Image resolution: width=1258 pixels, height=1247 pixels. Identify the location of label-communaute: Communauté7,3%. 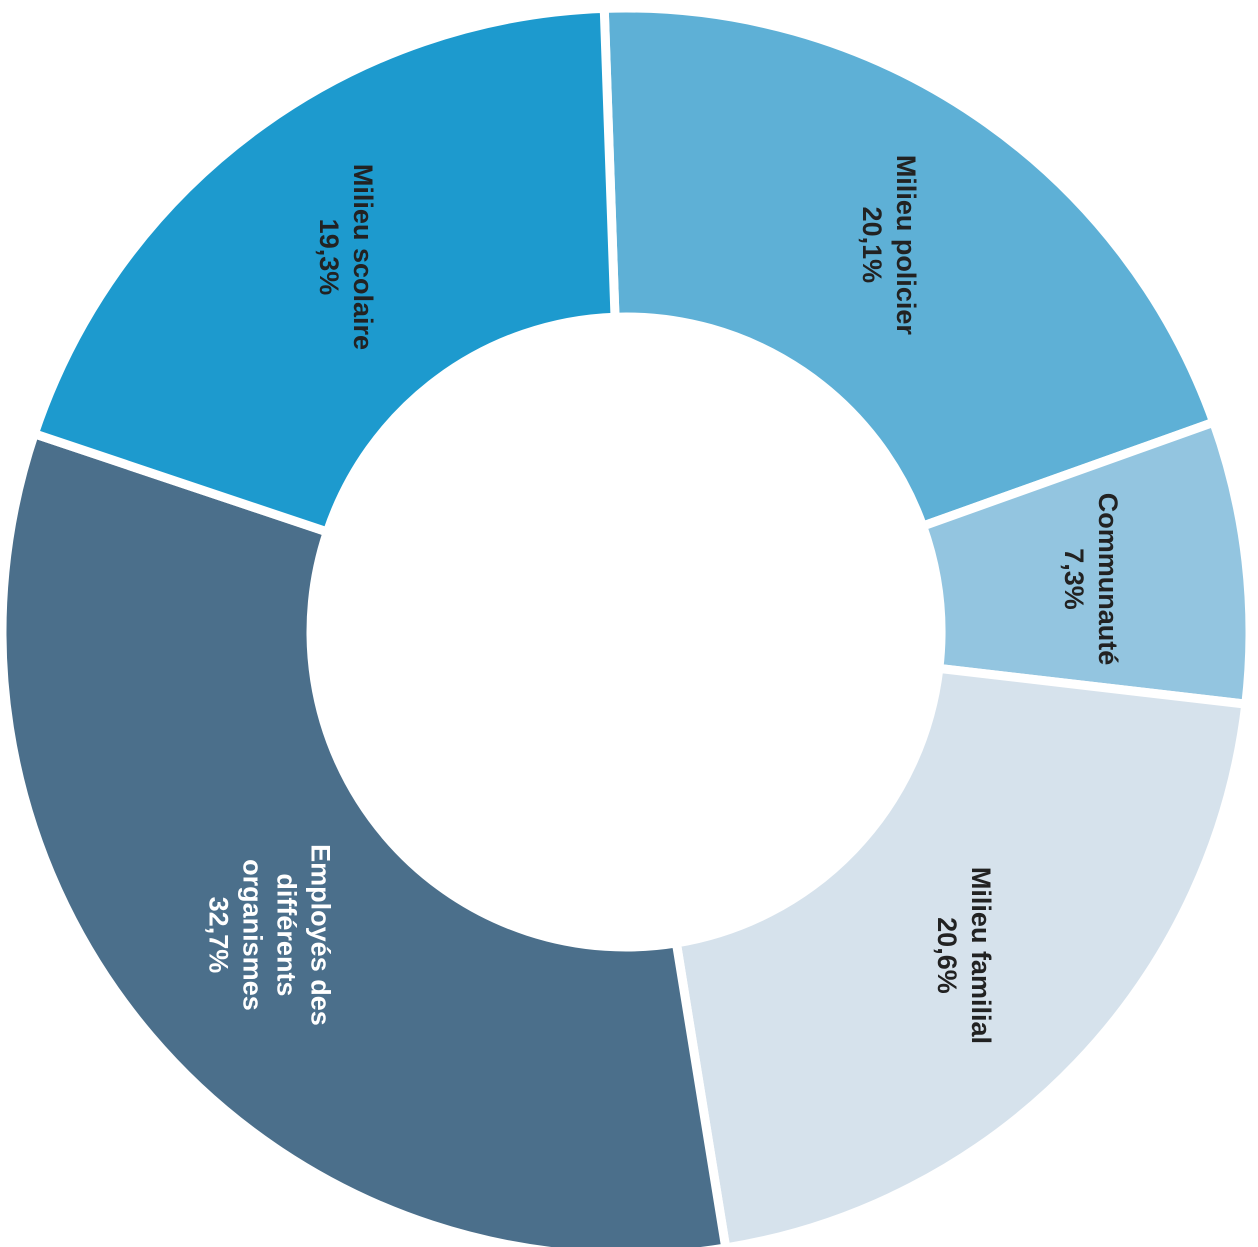
(1091, 579).